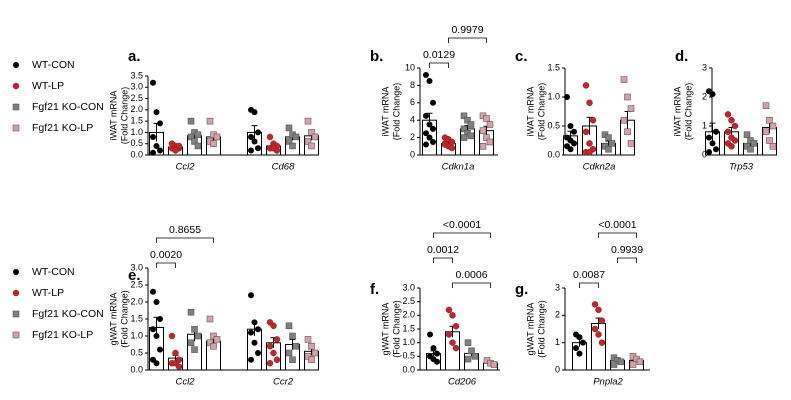  What do you see at coordinates (704, 96) in the screenshot?
I see `y-tick-label: 2` at bounding box center [704, 96].